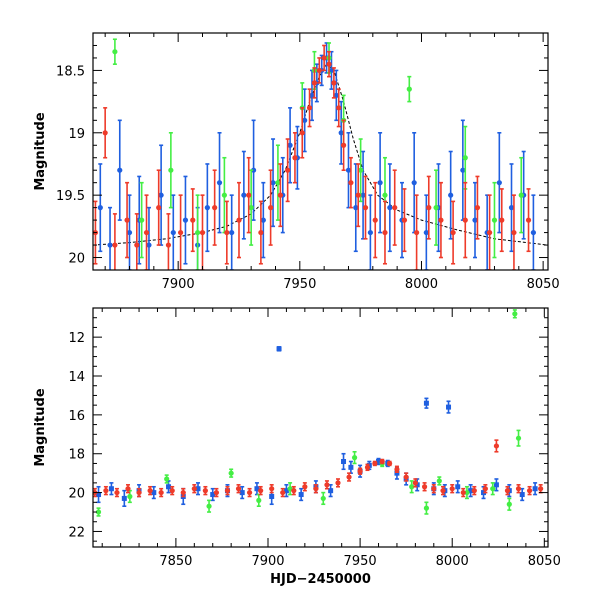 This screenshot has width=600, height=600. What do you see at coordinates (544, 561) in the screenshot?
I see `x-tick-label: 8050` at bounding box center [544, 561].